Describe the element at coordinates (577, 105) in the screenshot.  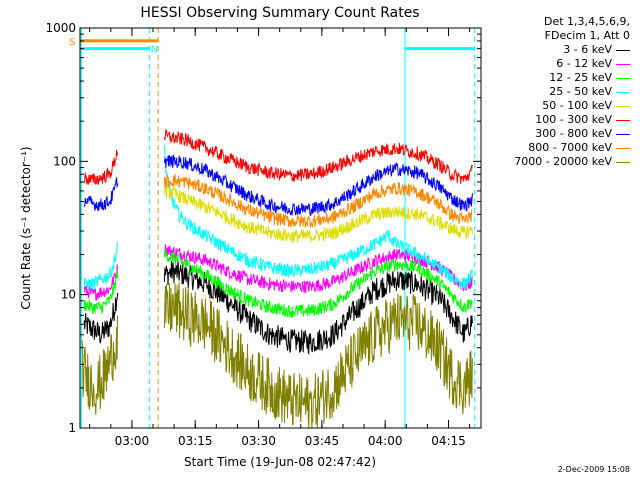
I see `legend-label: 50 - 100 keV` at that location.